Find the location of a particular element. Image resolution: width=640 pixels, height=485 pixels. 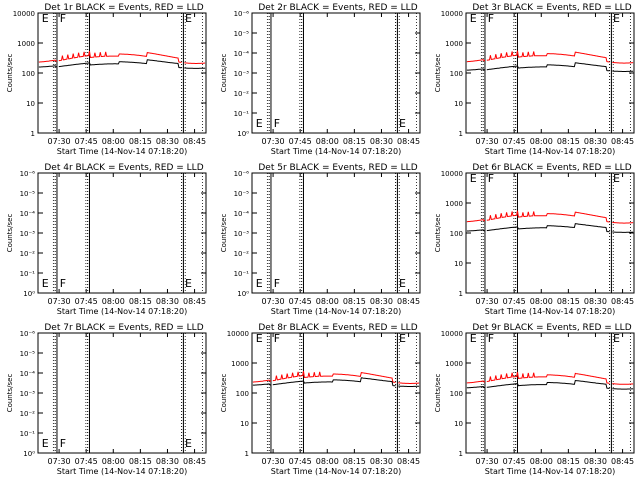

panel-title: Det 7r BLACK = Events, RED = LLD is located at coordinates (123, 328).